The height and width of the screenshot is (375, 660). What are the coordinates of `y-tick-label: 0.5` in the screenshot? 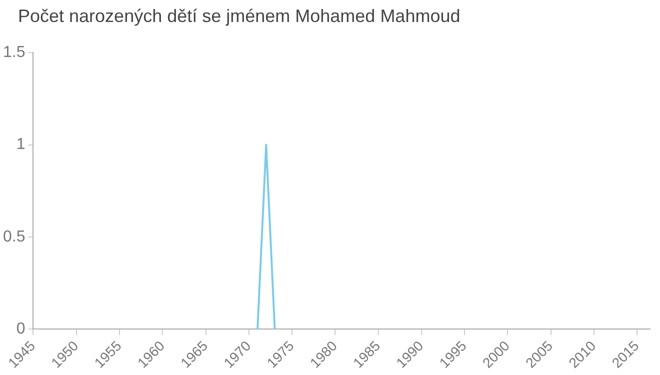 It's located at (14, 237).